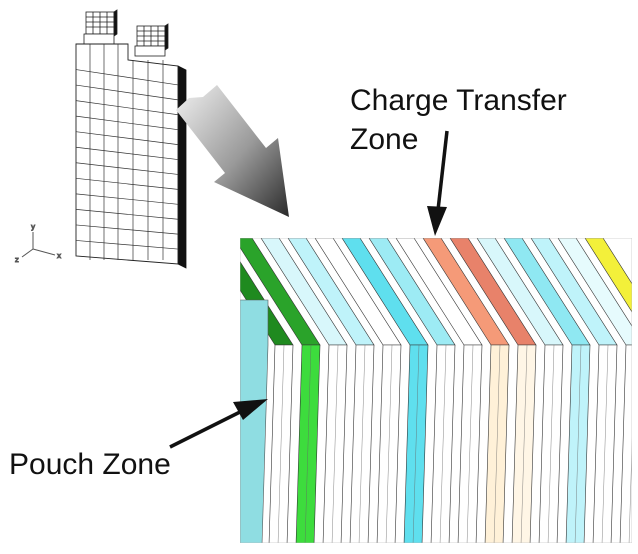  Describe the element at coordinates (38, 244) in the screenshot. I see `axis-triad: y x z` at that location.